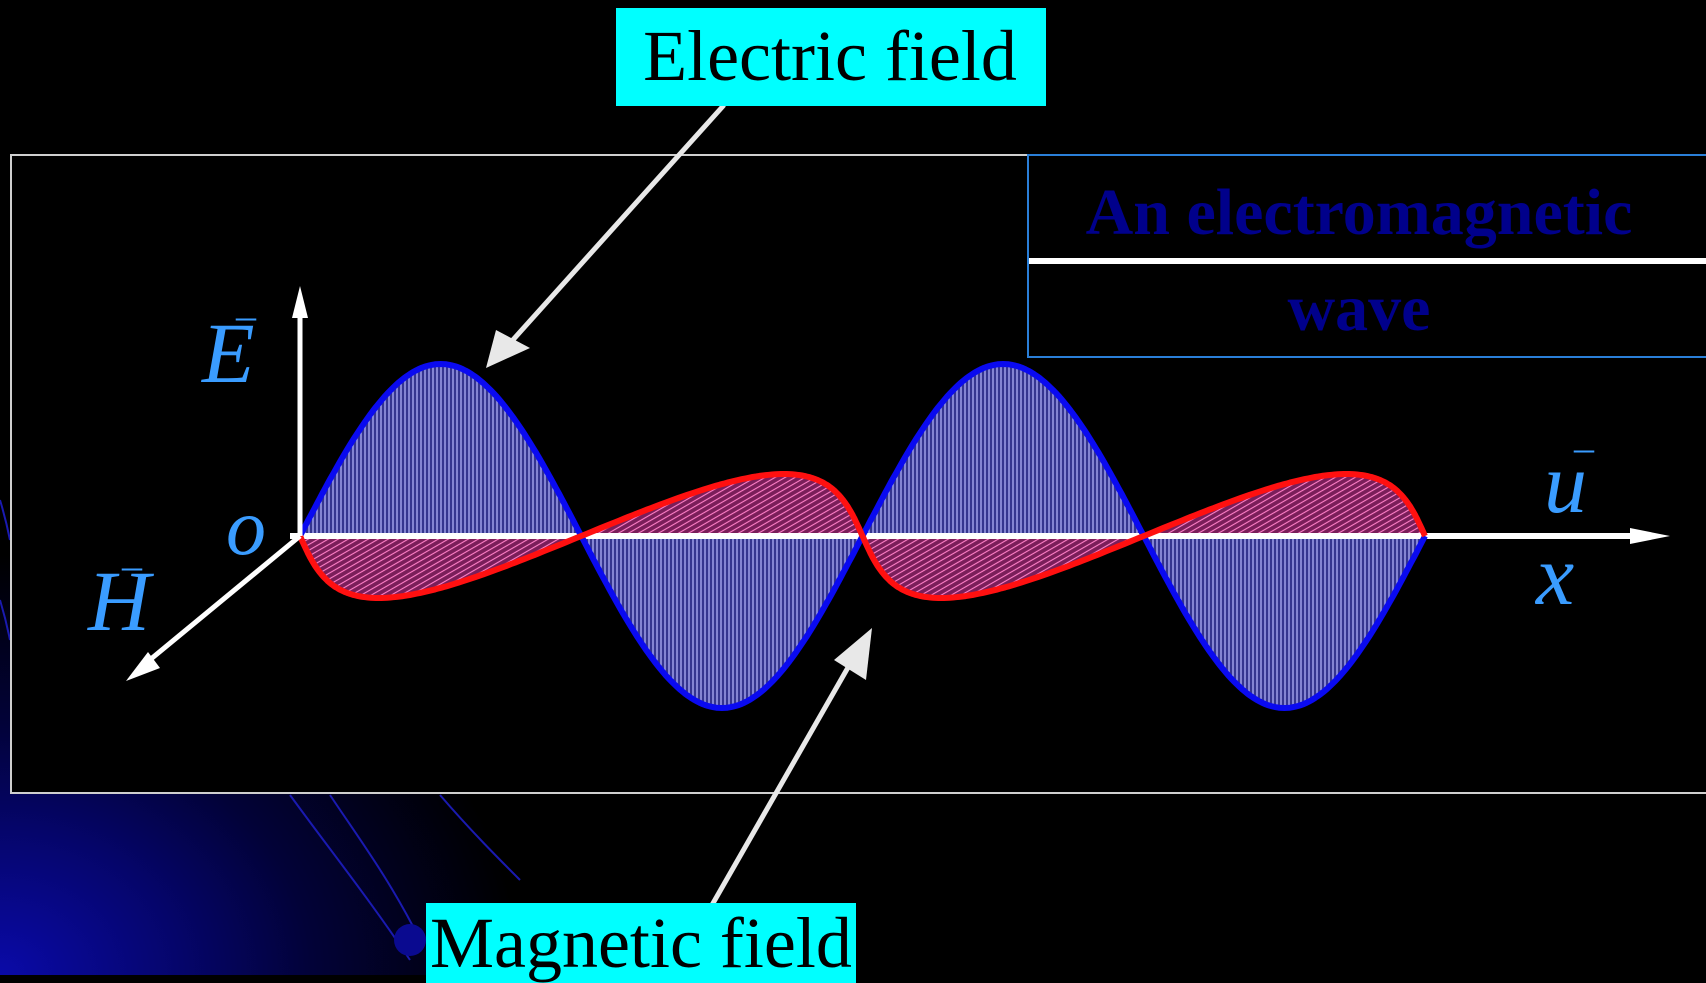  I want to click on title-line-1: An electromagnetic, so click(1359, 212).